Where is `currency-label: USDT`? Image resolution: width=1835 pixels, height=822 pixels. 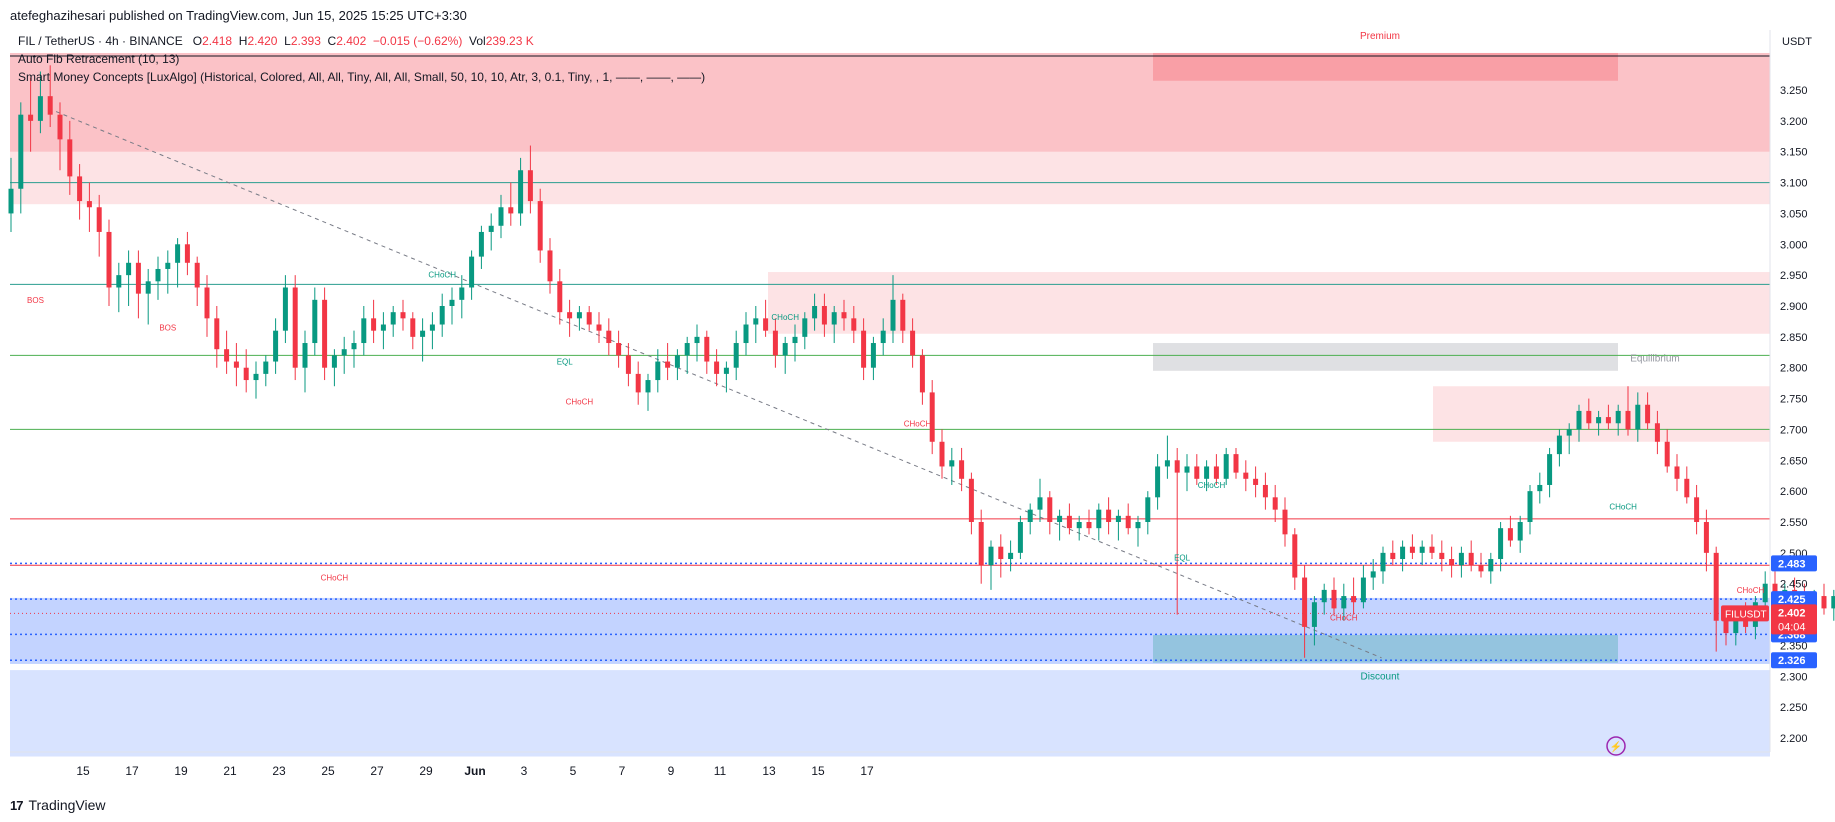 currency-label: USDT is located at coordinates (1797, 42).